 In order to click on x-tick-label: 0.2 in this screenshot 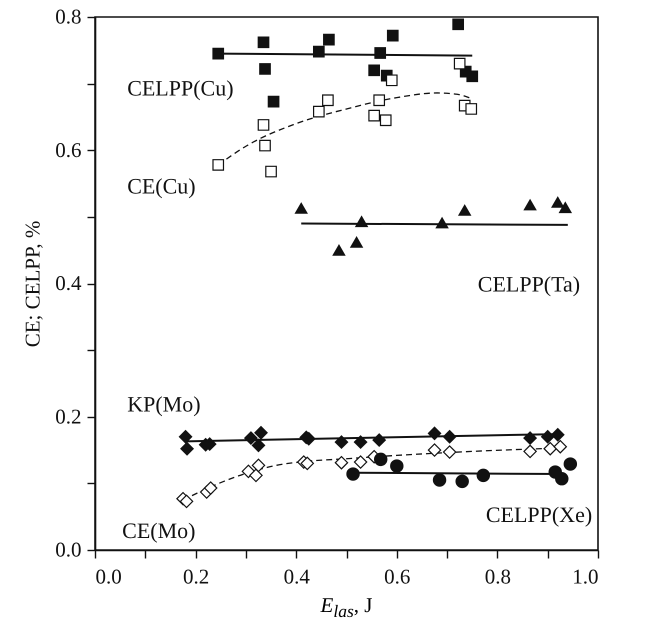, I will do `click(196, 576)`.